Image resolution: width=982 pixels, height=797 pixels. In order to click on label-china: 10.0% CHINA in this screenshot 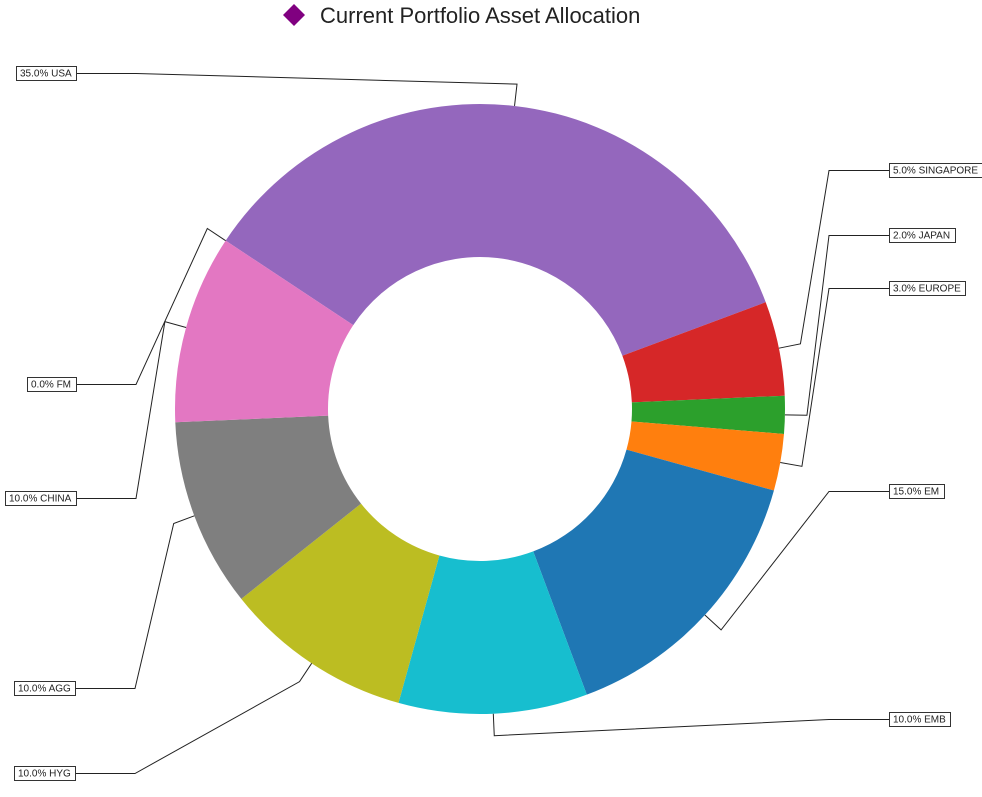, I will do `click(40, 499)`.